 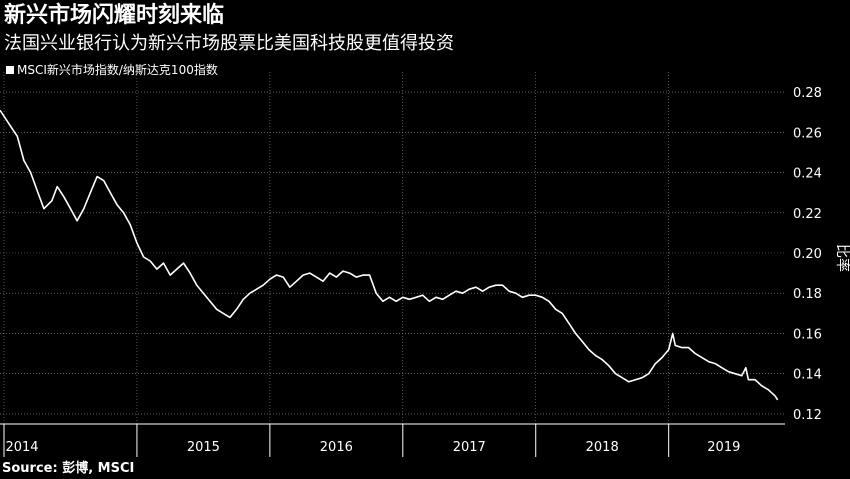 I want to click on x-tick-label: 2018, so click(x=602, y=447).